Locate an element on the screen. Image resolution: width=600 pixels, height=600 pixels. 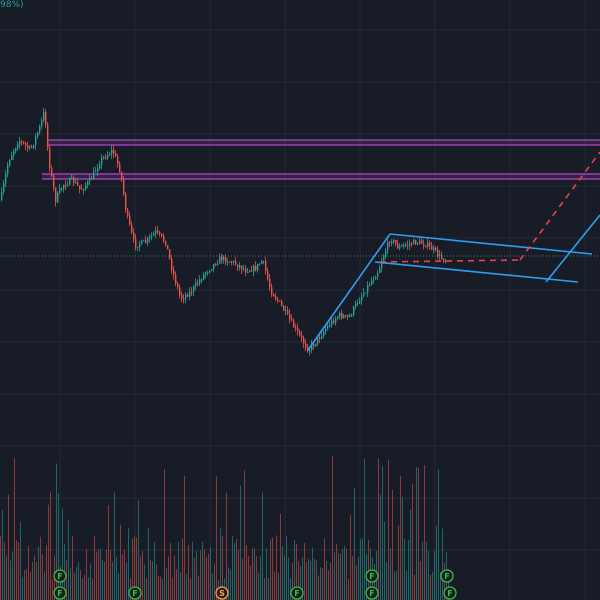
event-circle is located at coordinates (450, 593).